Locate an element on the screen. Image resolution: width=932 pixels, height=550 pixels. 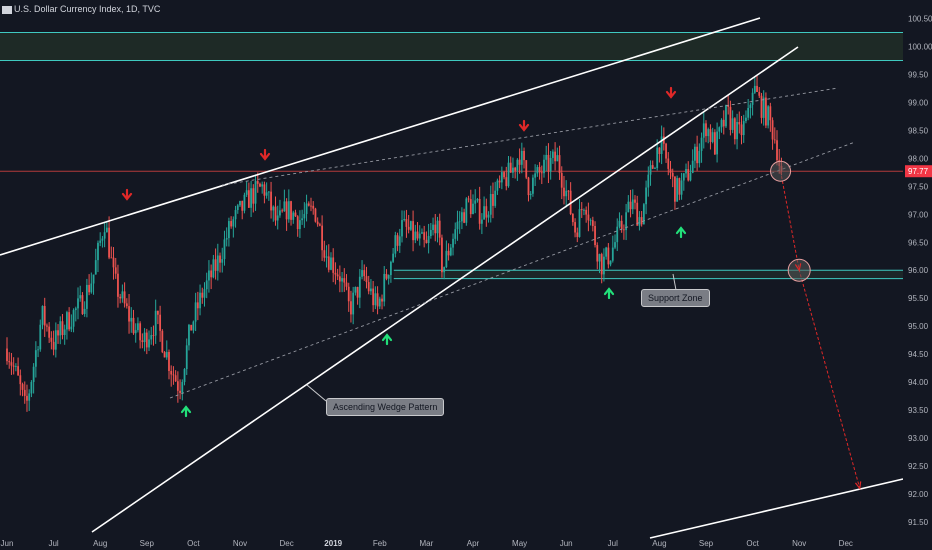
upper-channel-dashed is located at coordinates (530, 136).